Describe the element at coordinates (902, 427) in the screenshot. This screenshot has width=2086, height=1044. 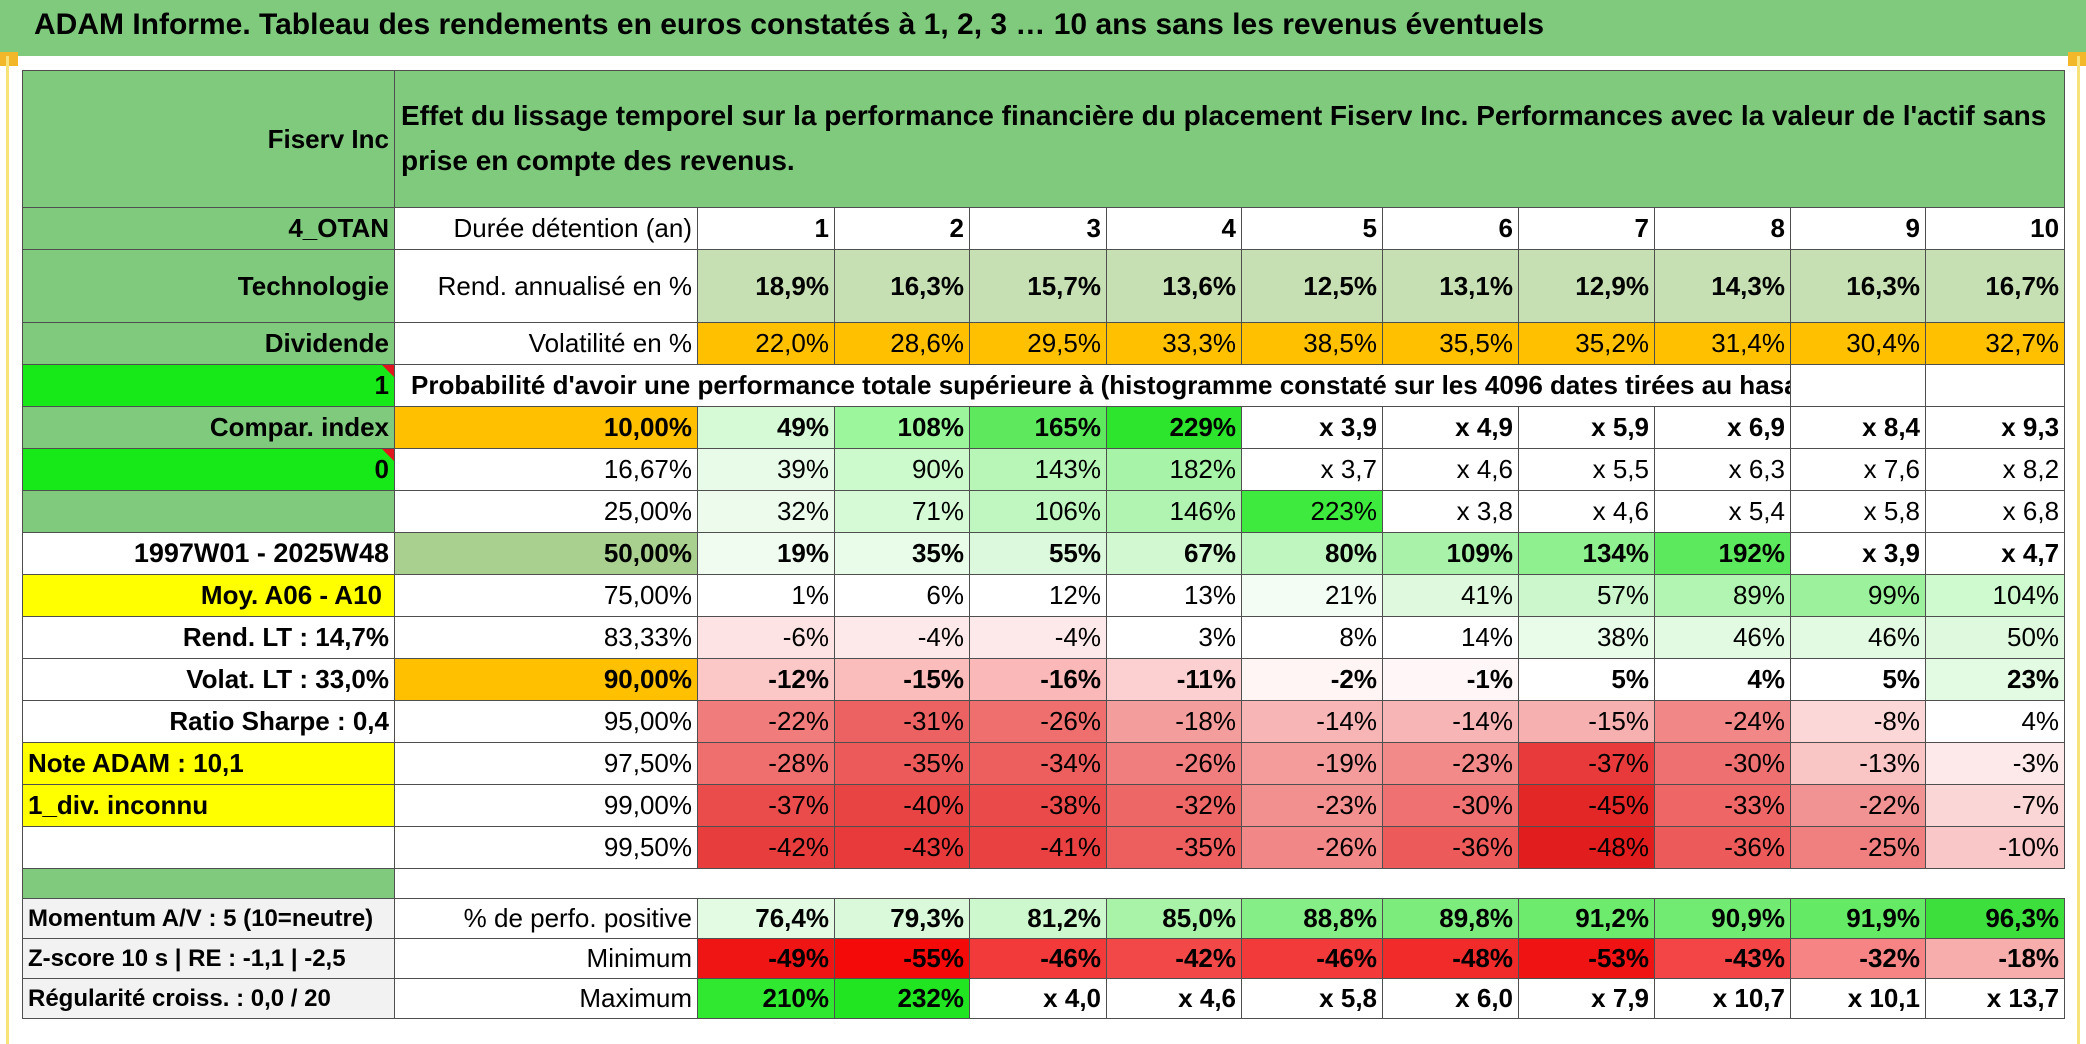
I see `probability-value-cell: 108%` at that location.